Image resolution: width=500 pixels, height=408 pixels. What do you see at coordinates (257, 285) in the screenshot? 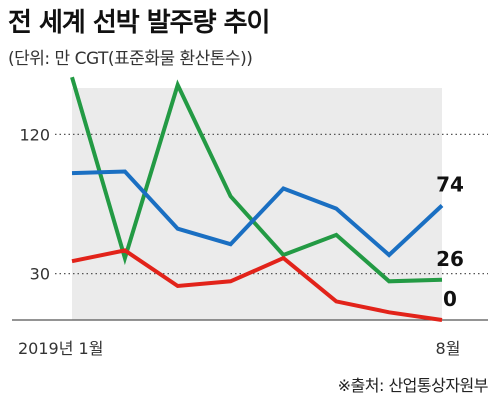
I see `series-line-japan` at bounding box center [257, 285].